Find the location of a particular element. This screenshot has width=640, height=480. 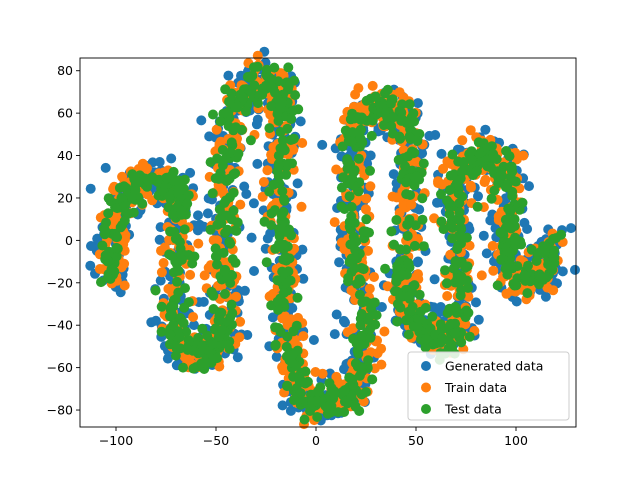

legend-label: Generated data is located at coordinates (494, 366).